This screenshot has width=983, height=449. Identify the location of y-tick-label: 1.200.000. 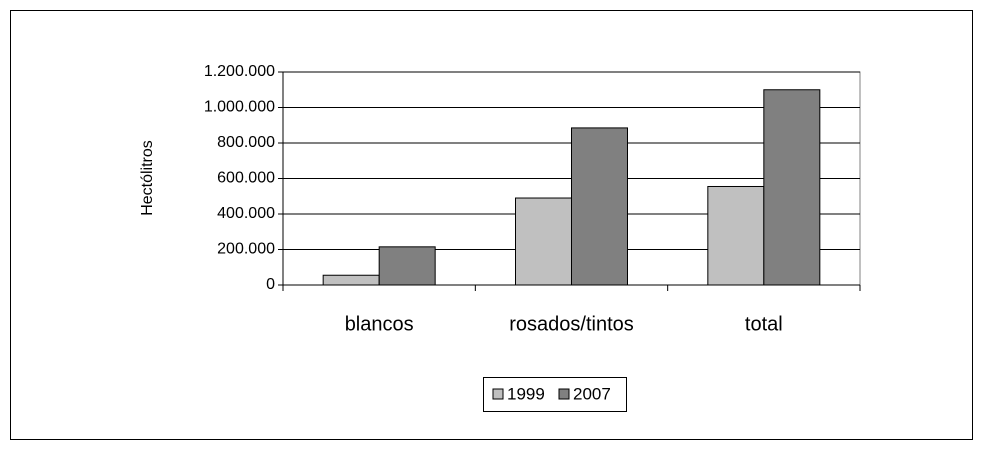
(239, 71).